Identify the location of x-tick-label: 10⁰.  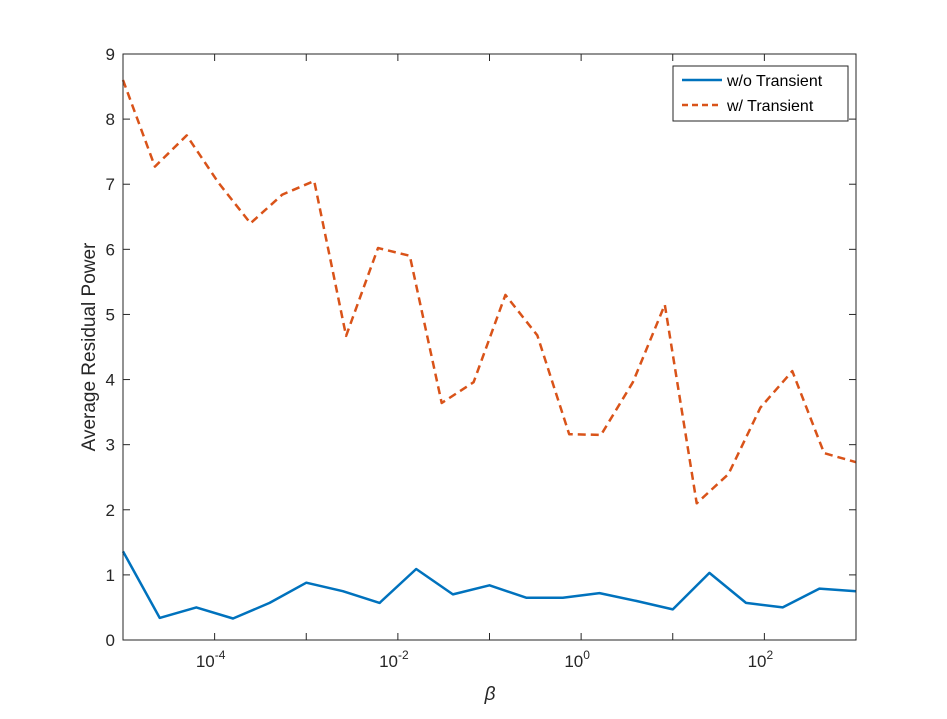
(577, 659).